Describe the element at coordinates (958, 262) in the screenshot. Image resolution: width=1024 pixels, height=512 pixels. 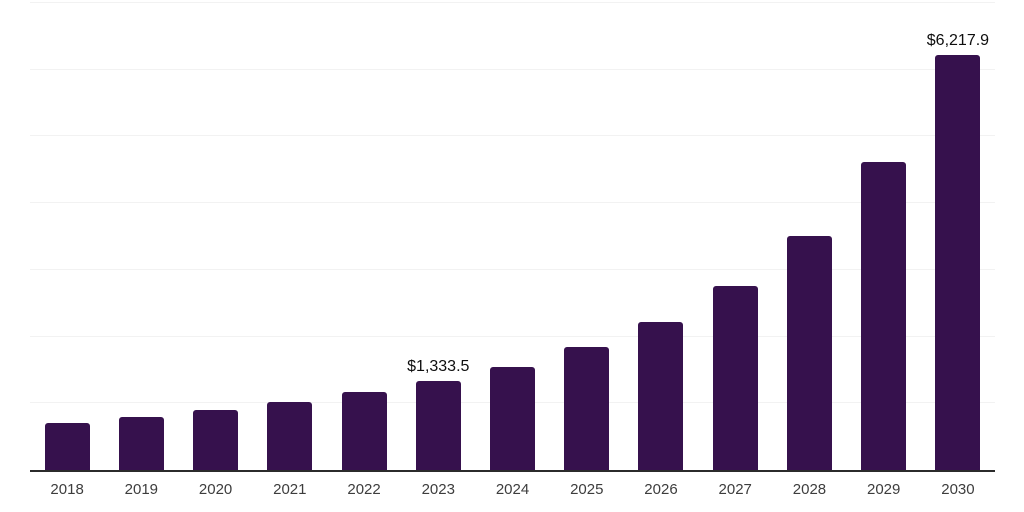
I see `bar-2030` at that location.